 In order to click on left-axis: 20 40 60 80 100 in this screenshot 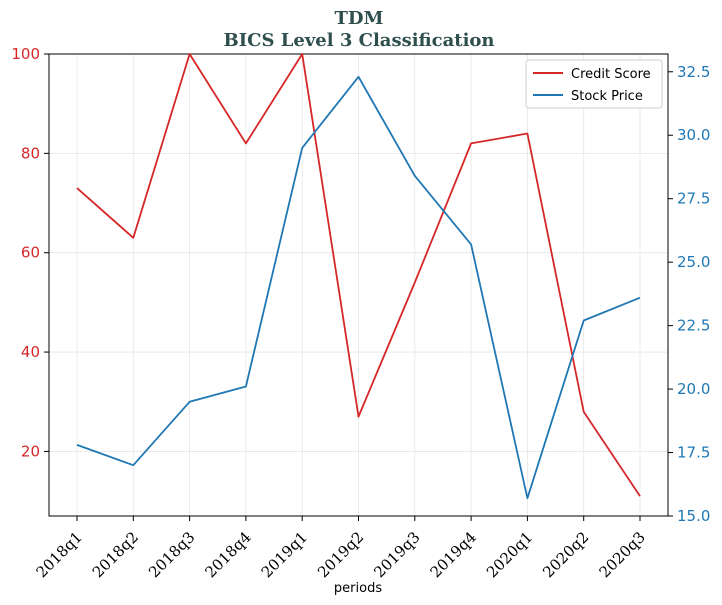, I will do `click(30, 252)`.